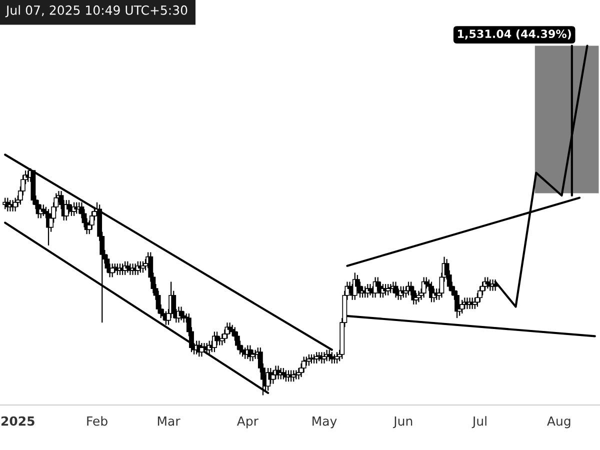  I want to click on text: Jul 07, 2025 10:49 UTC+5:30, so click(96, 11).